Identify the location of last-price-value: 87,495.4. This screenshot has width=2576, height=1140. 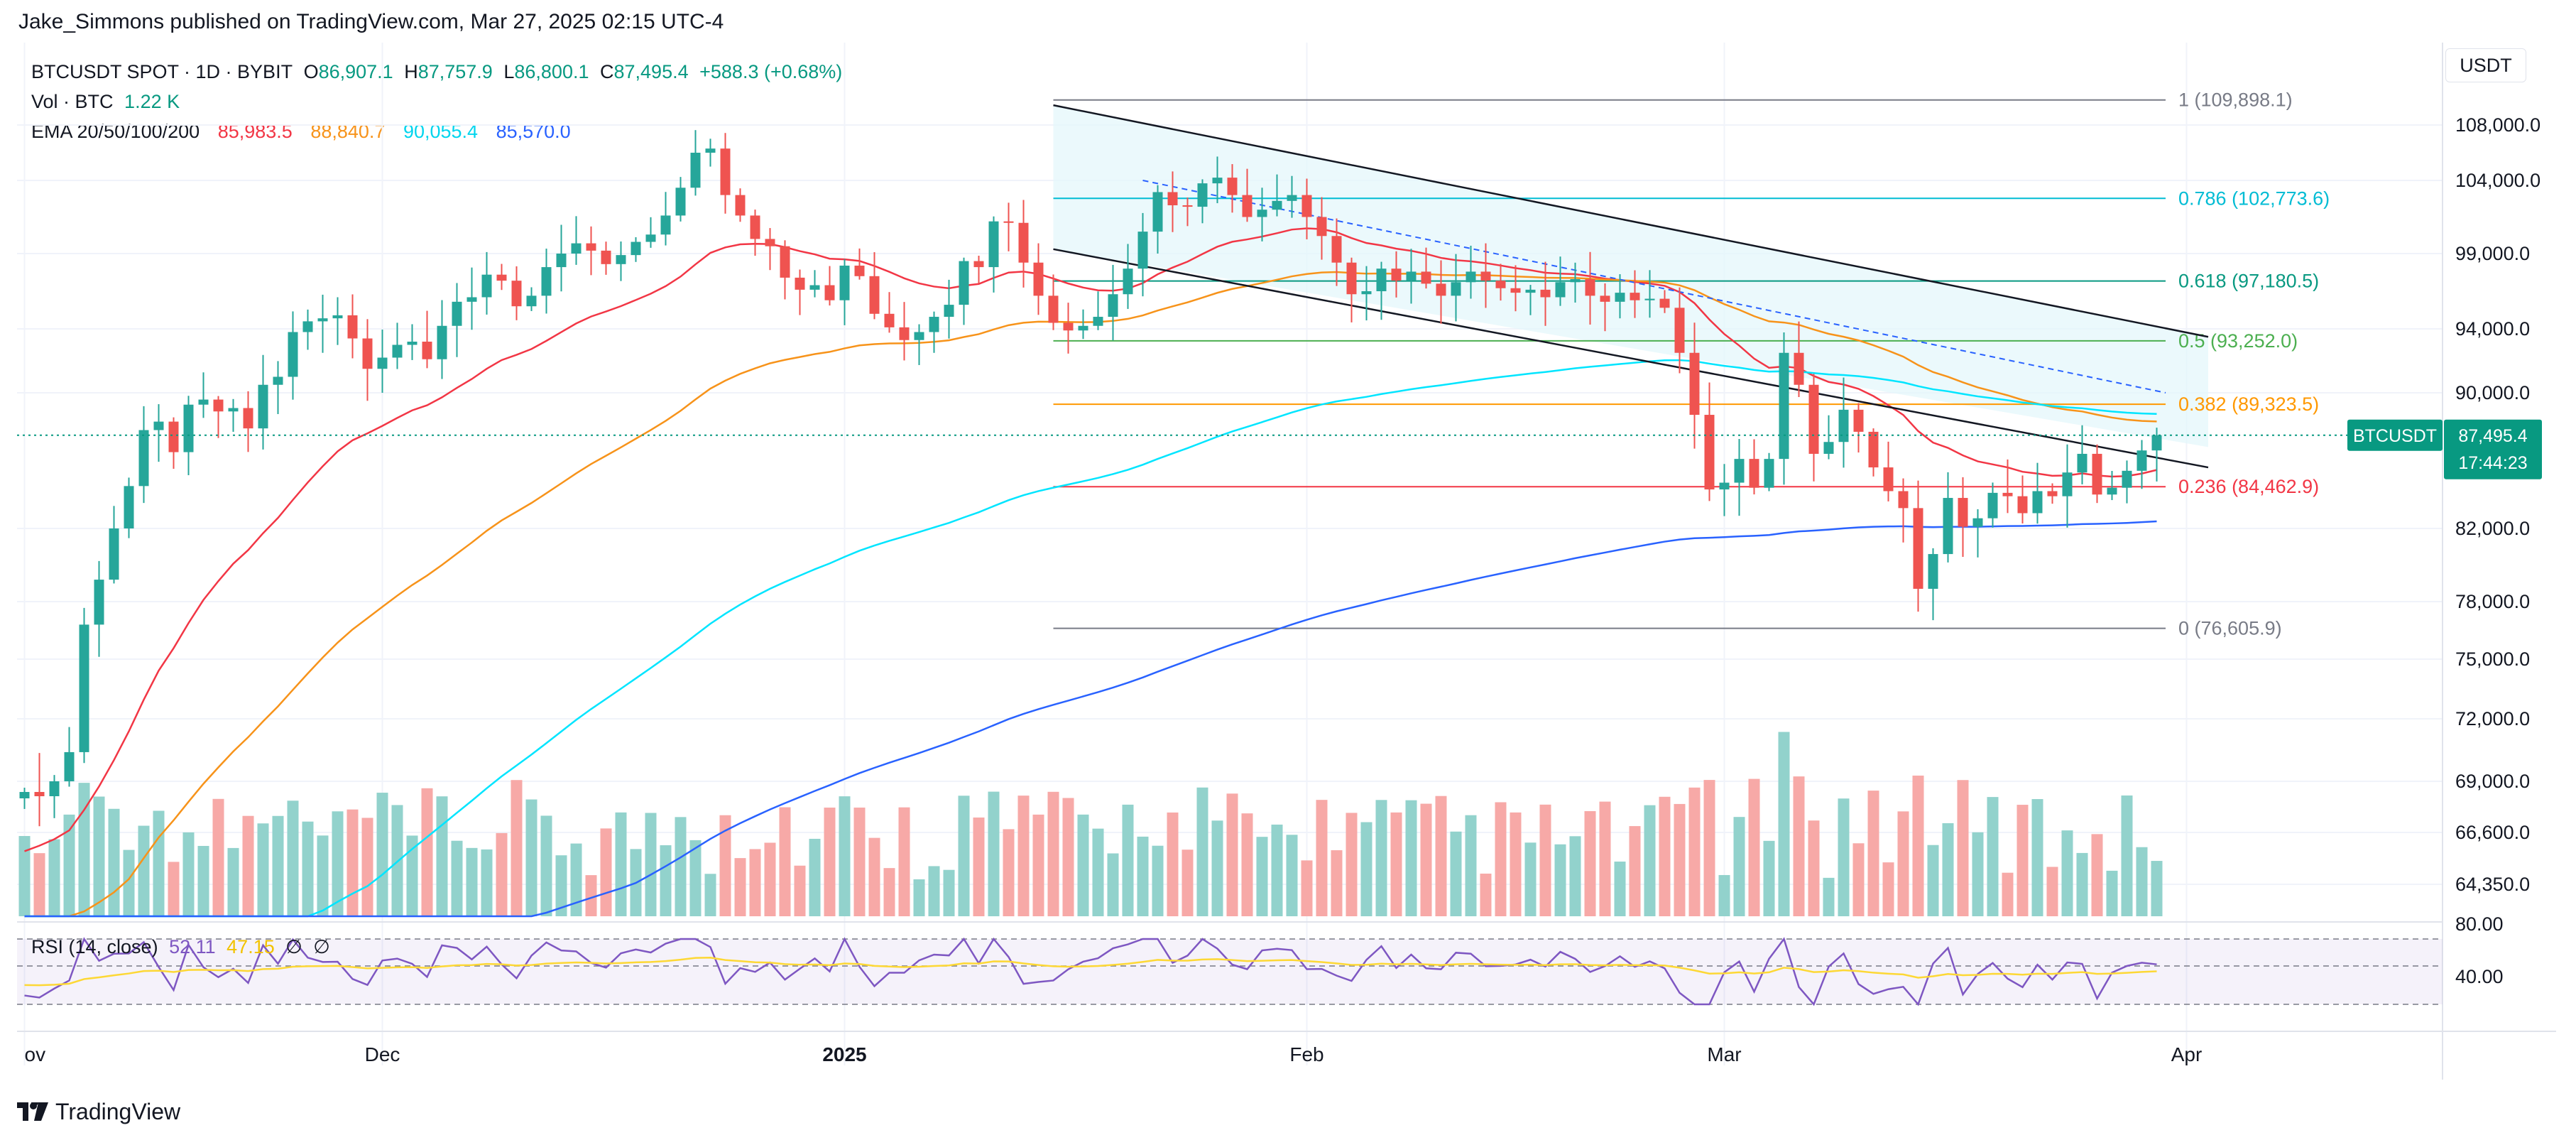
(2492, 436).